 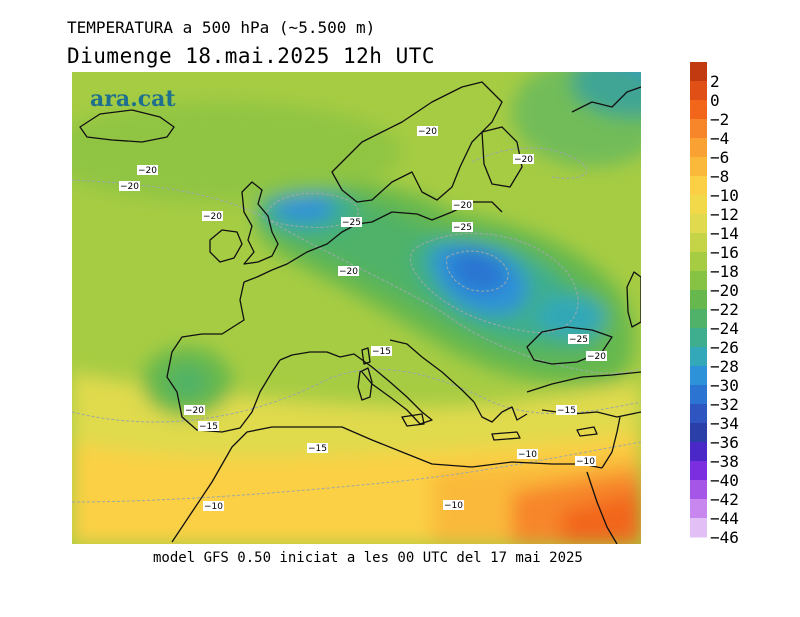 What do you see at coordinates (251, 56) in the screenshot?
I see `chart-subtitle: Diumenge 18.mai.2025 12h UTC` at bounding box center [251, 56].